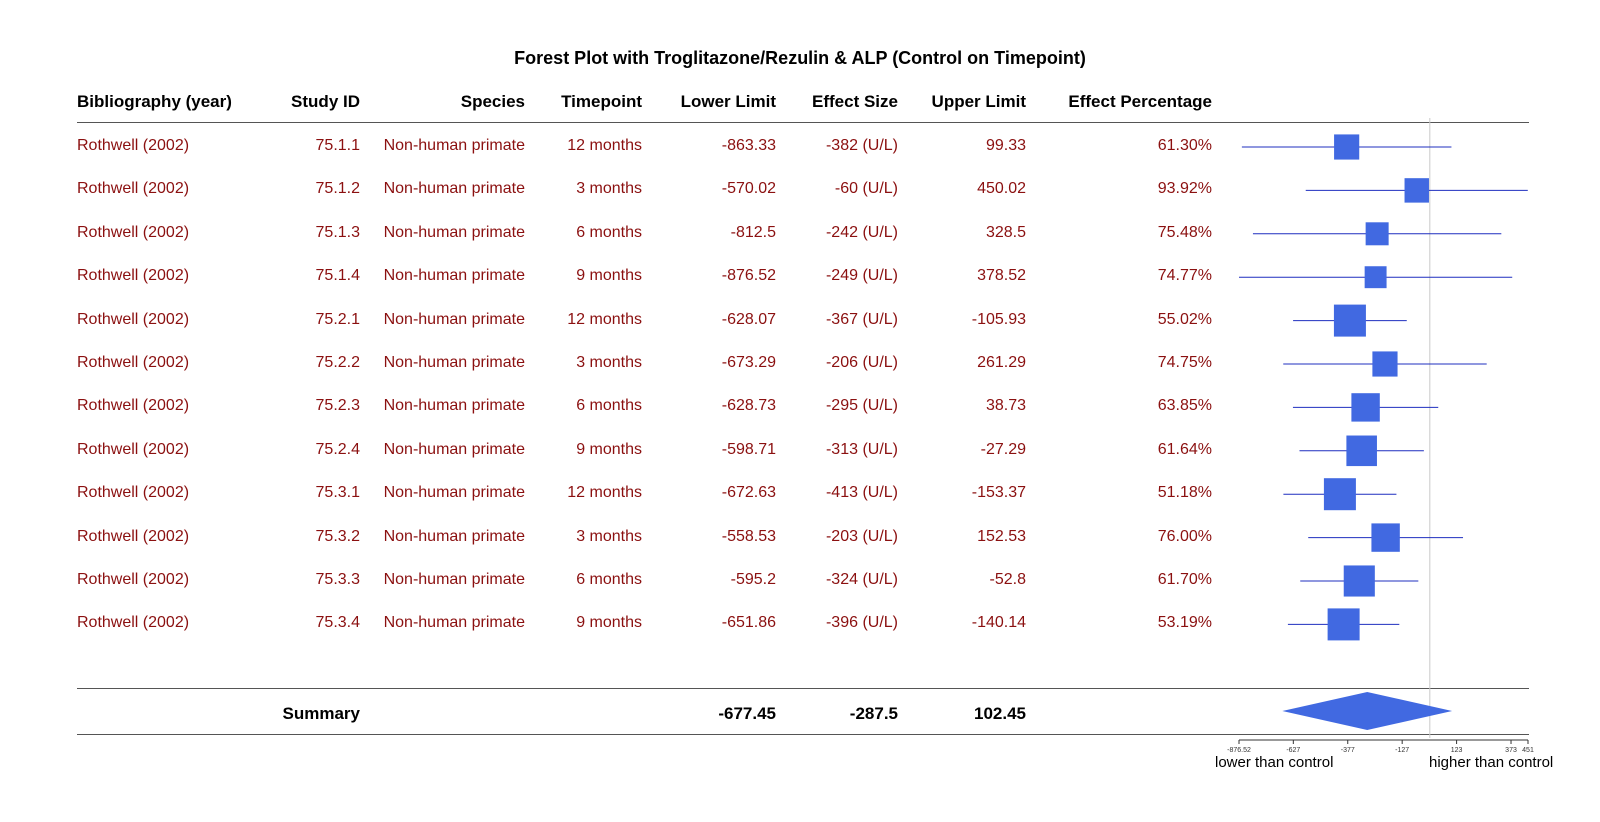  Describe the element at coordinates (747, 713) in the screenshot. I see `summary-lower: -677.45` at that location.